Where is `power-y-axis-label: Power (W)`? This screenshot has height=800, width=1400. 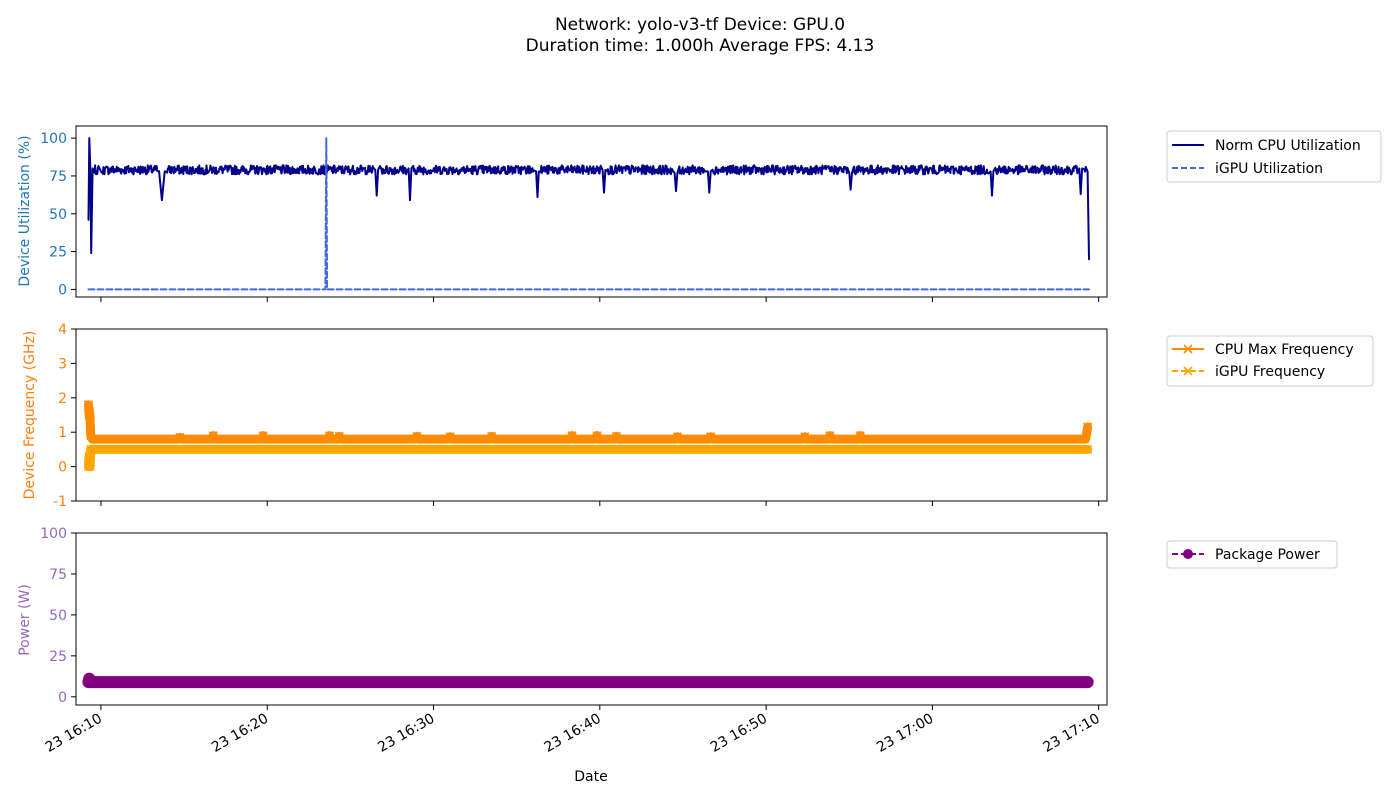 power-y-axis-label: Power (W) is located at coordinates (25, 620).